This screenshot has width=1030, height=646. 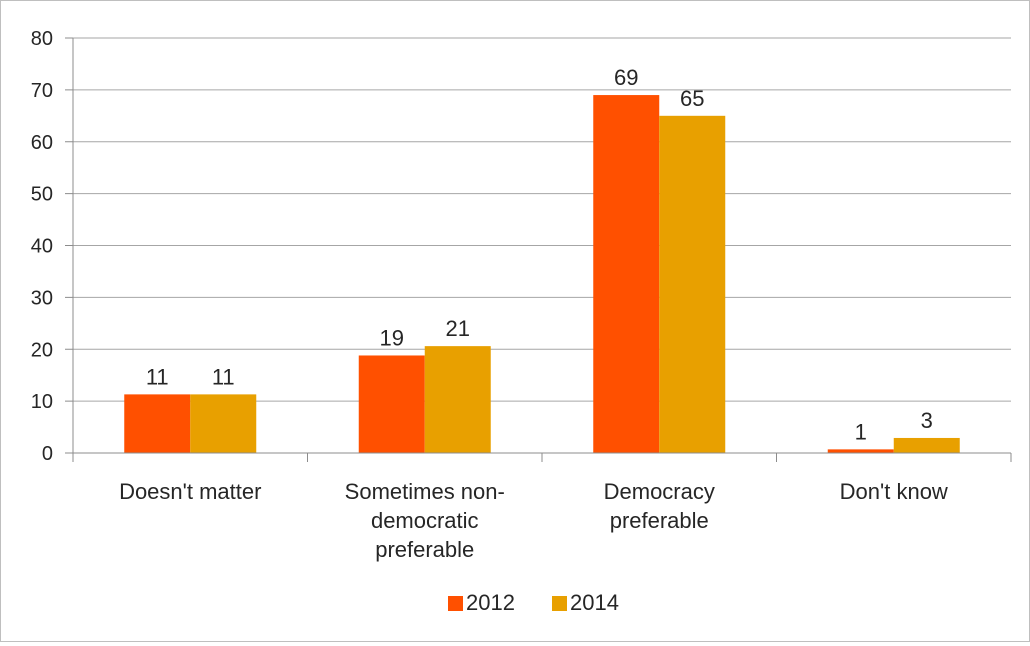 I want to click on y-tick-label: 20, so click(x=42, y=350).